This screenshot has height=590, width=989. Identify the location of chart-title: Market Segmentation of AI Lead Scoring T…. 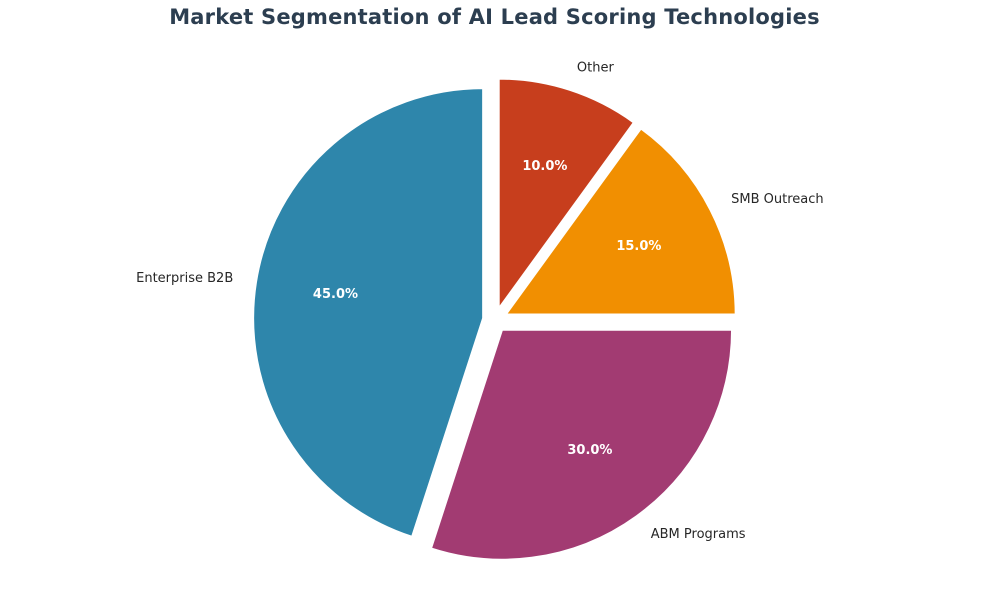
(494, 17).